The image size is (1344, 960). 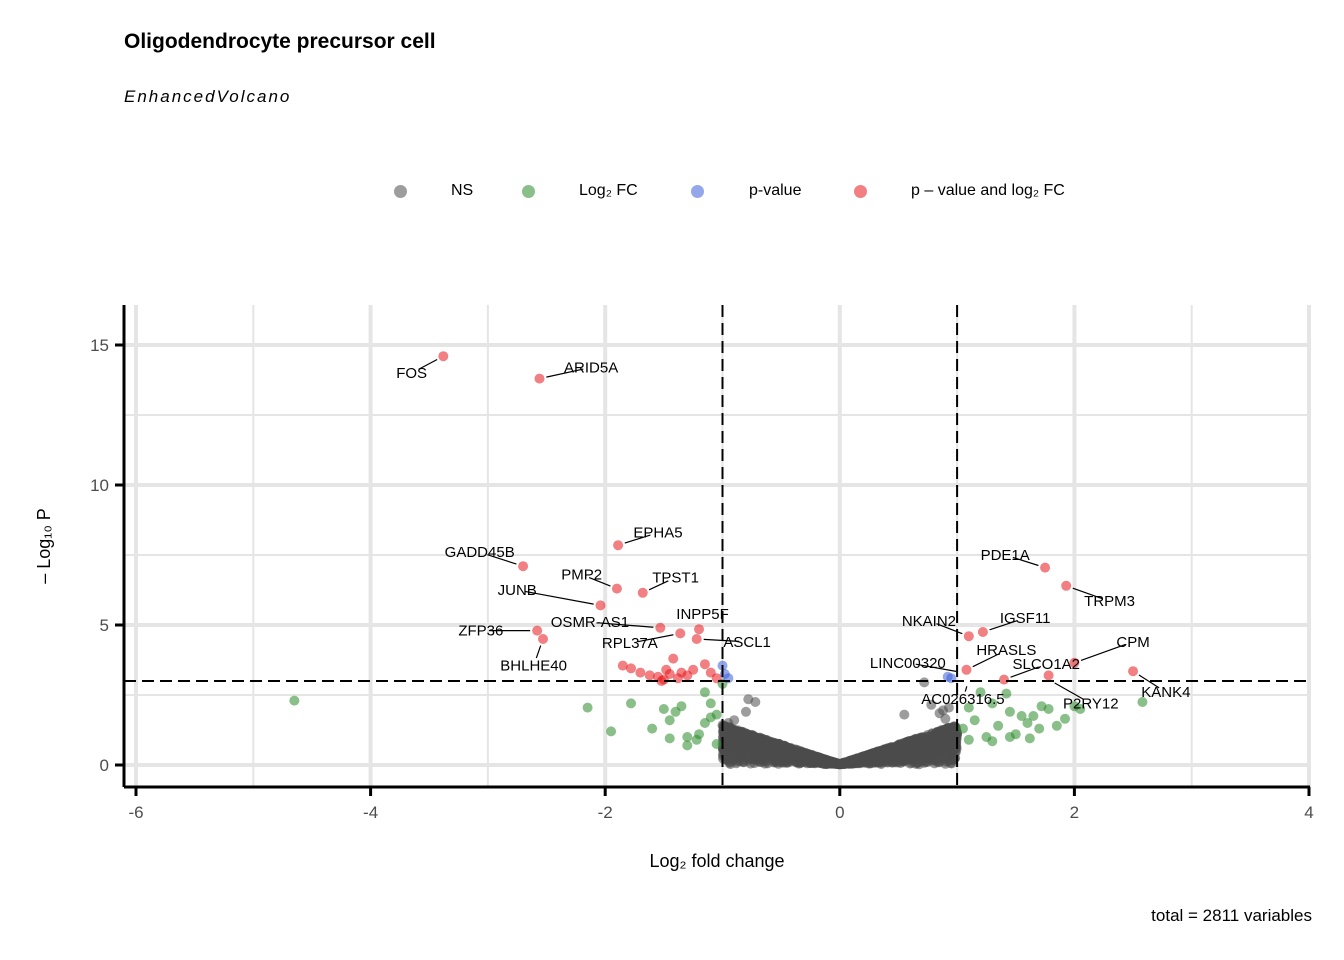 What do you see at coordinates (44, 546) in the screenshot?
I see `y-axis-title: – Log₁₀ P` at bounding box center [44, 546].